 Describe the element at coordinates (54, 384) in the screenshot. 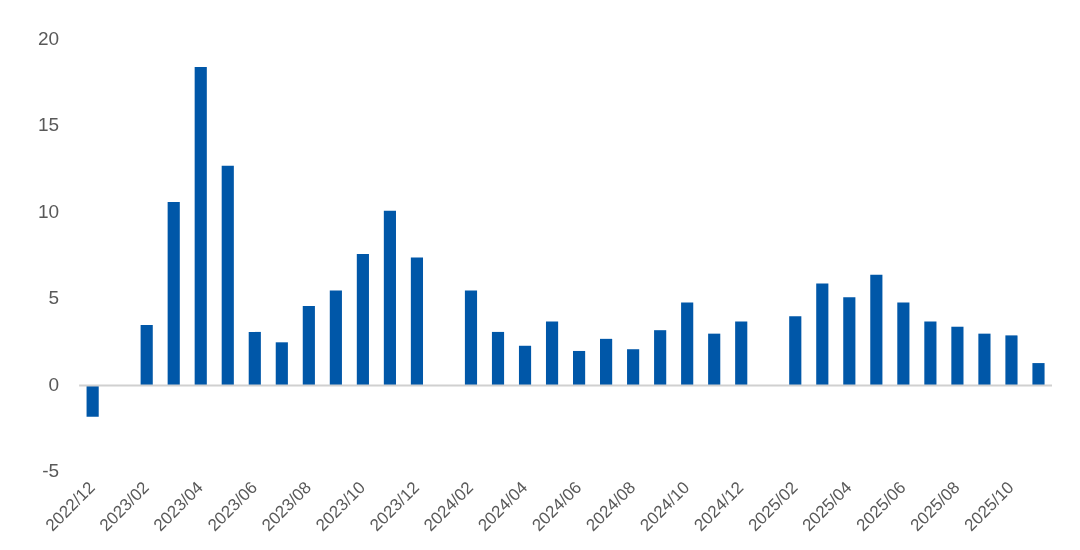

I see `y-tick-label: 0` at that location.